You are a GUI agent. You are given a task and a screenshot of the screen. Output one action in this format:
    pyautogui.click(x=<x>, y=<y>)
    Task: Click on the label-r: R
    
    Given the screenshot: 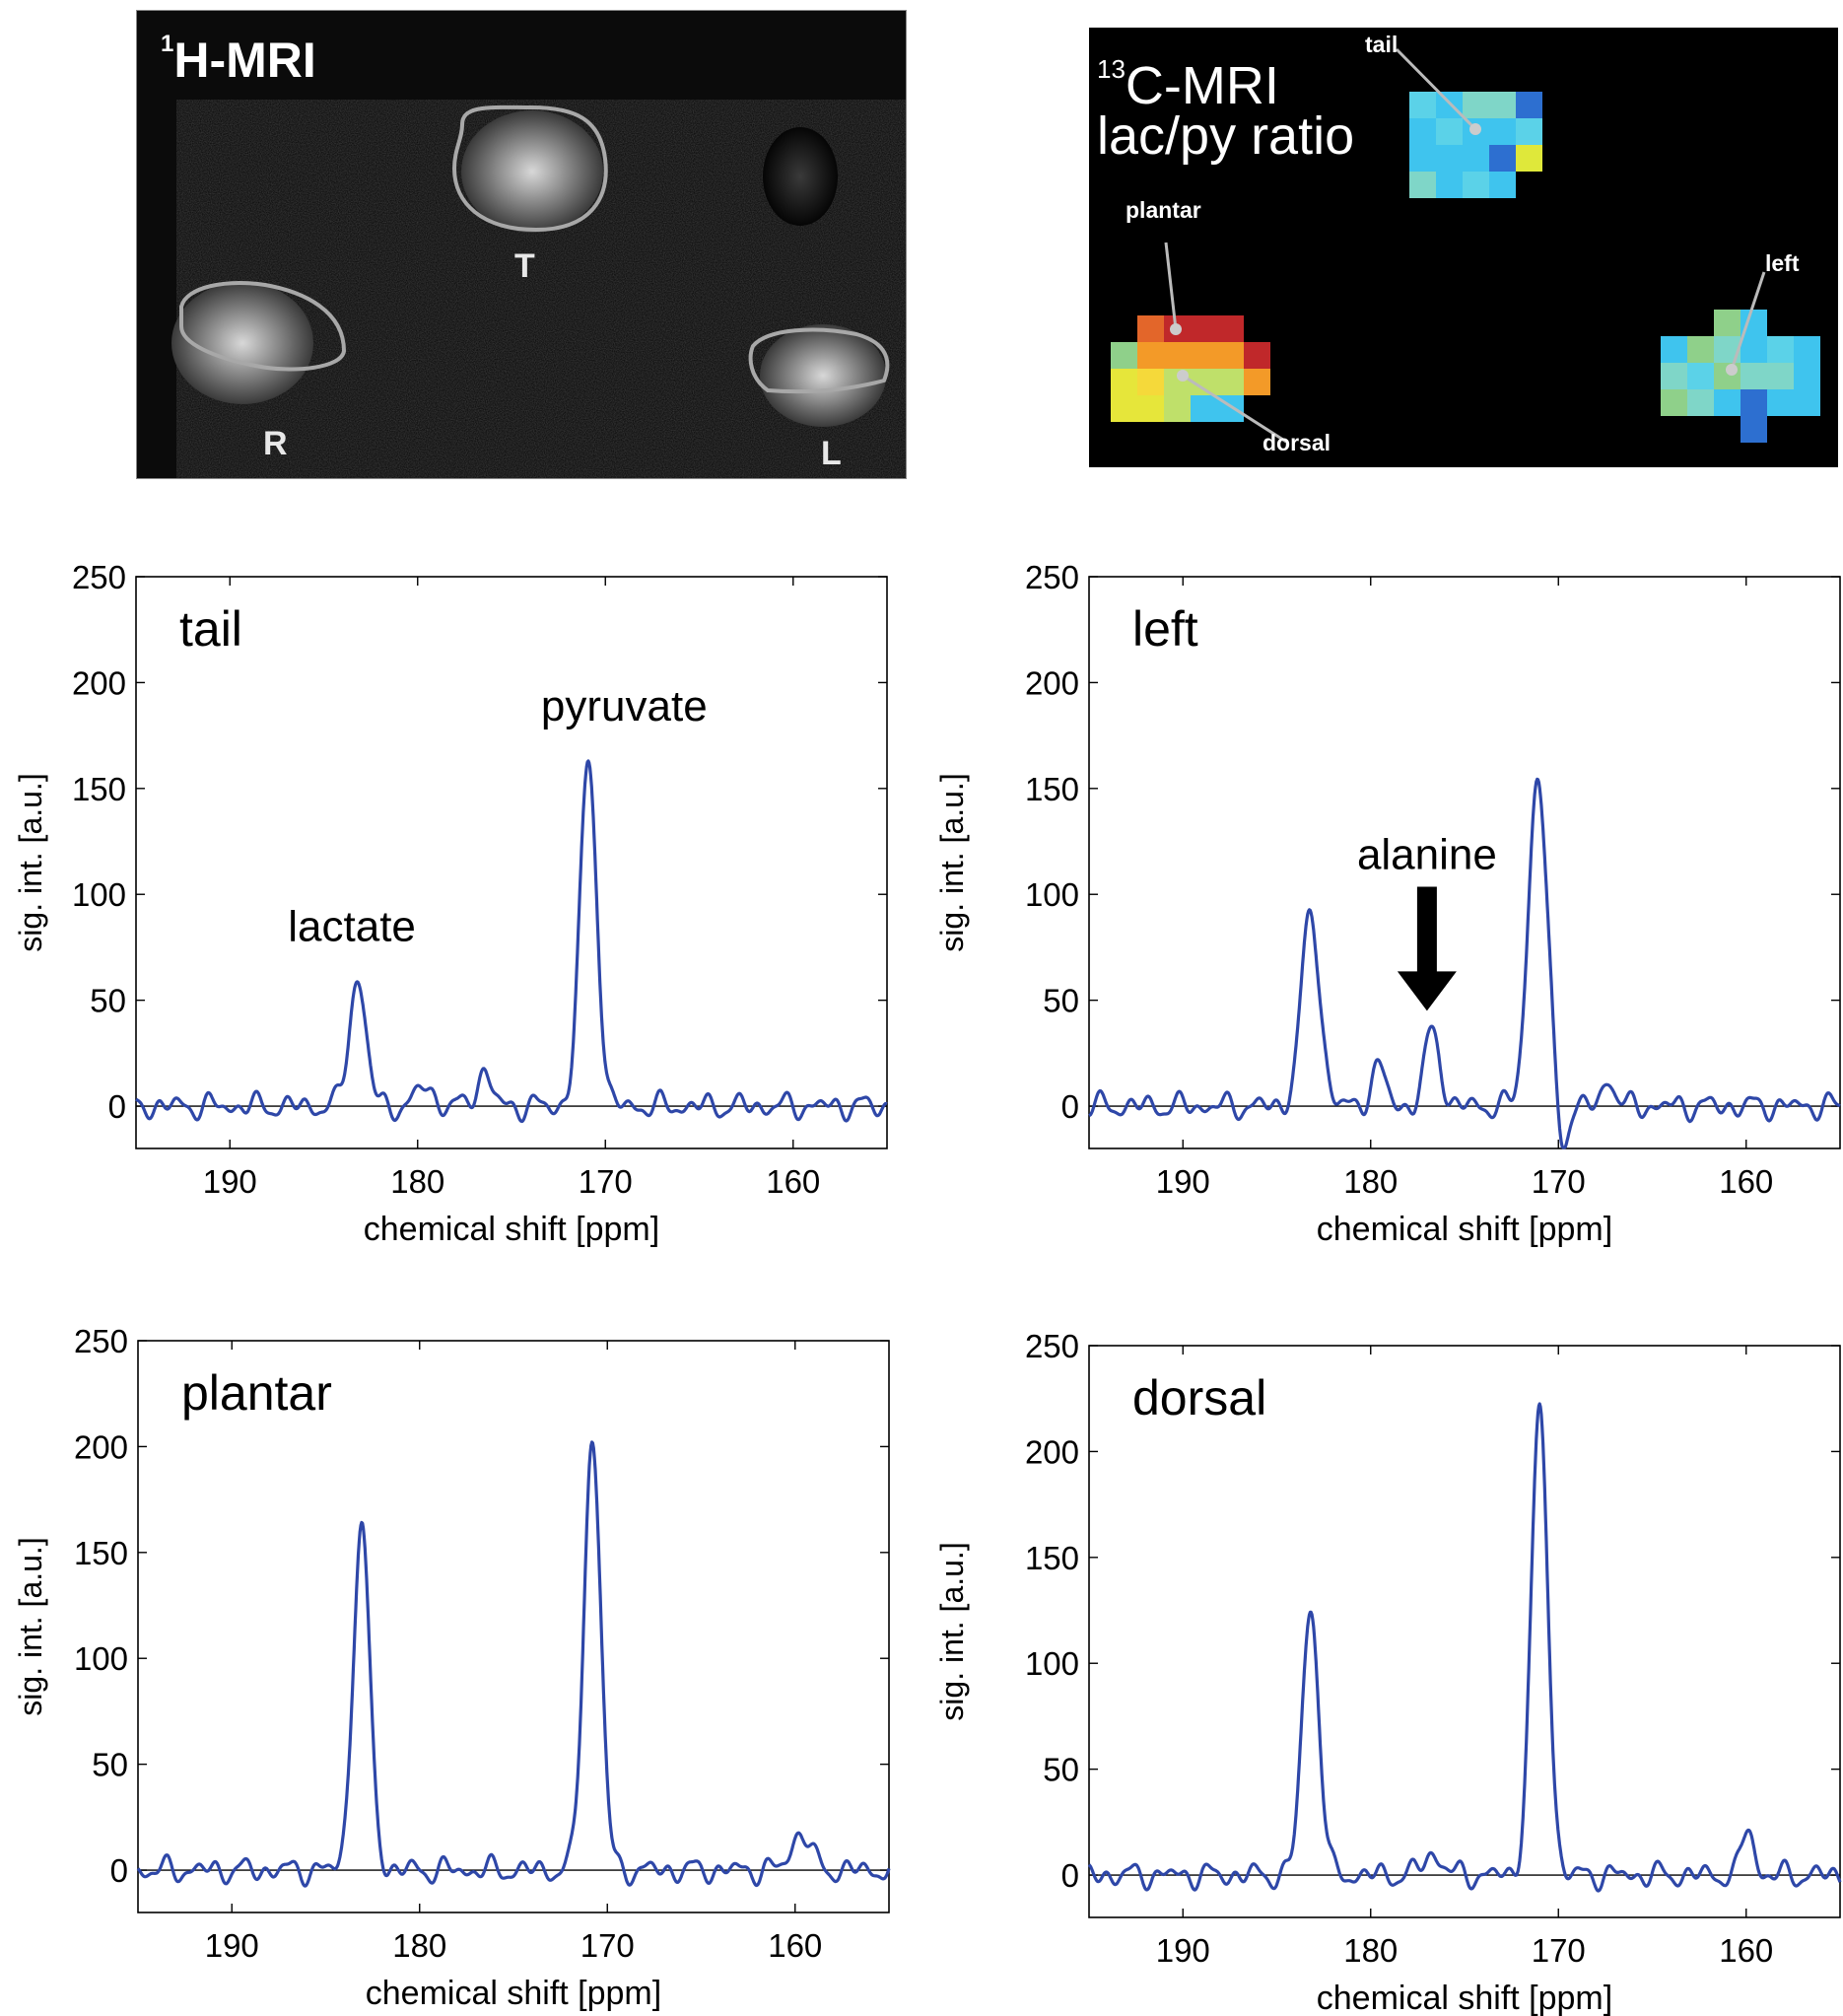 What is the action you would take?
    pyautogui.click(x=275, y=444)
    